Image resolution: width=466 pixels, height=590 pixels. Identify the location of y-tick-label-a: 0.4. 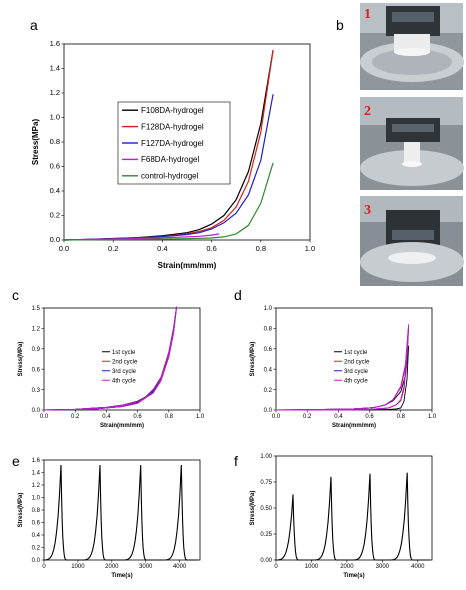
(55, 190).